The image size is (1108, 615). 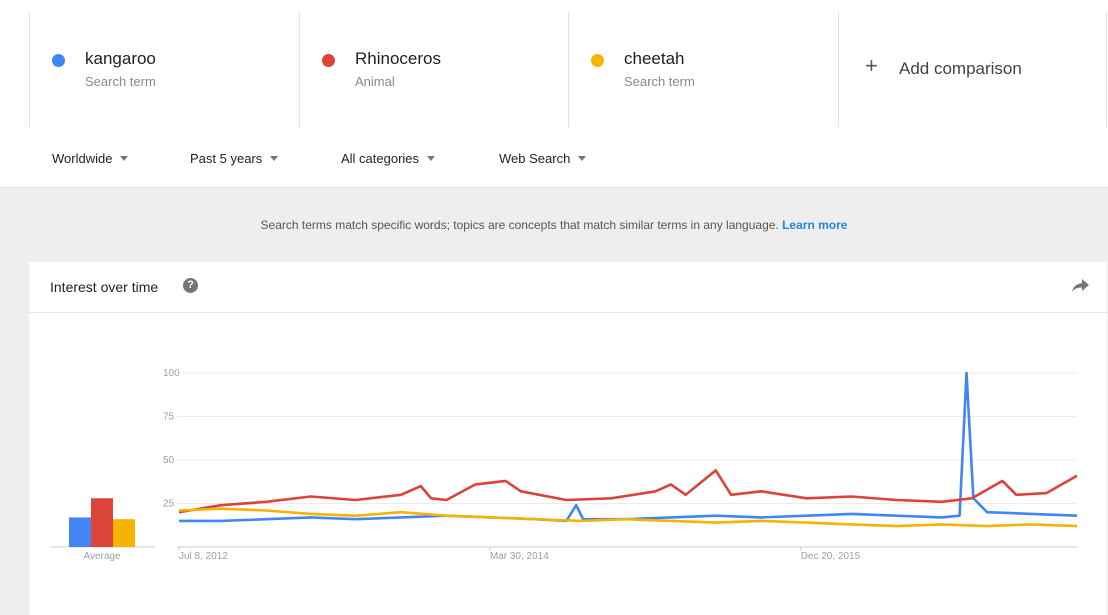 What do you see at coordinates (203, 556) in the screenshot?
I see `x-tick-label: Jul 8, 2012` at bounding box center [203, 556].